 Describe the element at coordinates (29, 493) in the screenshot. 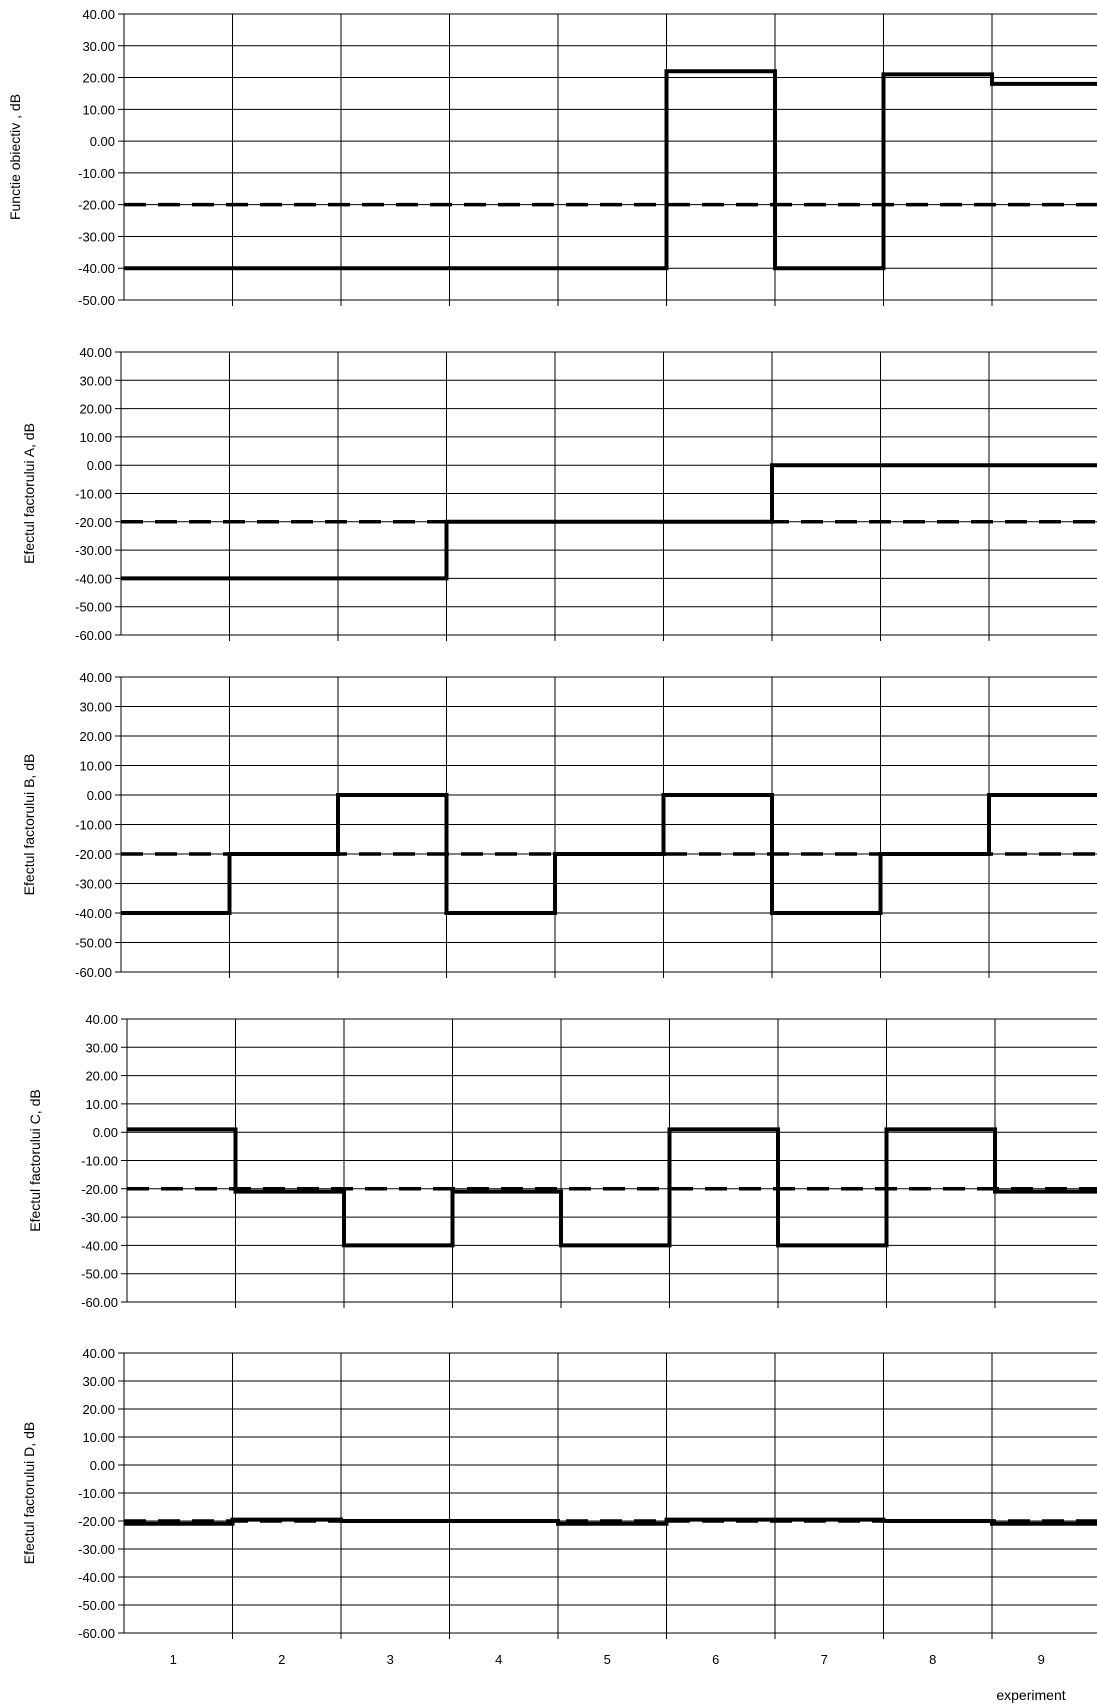

I see `y-axis-title: Efectul factorului A, dB` at that location.